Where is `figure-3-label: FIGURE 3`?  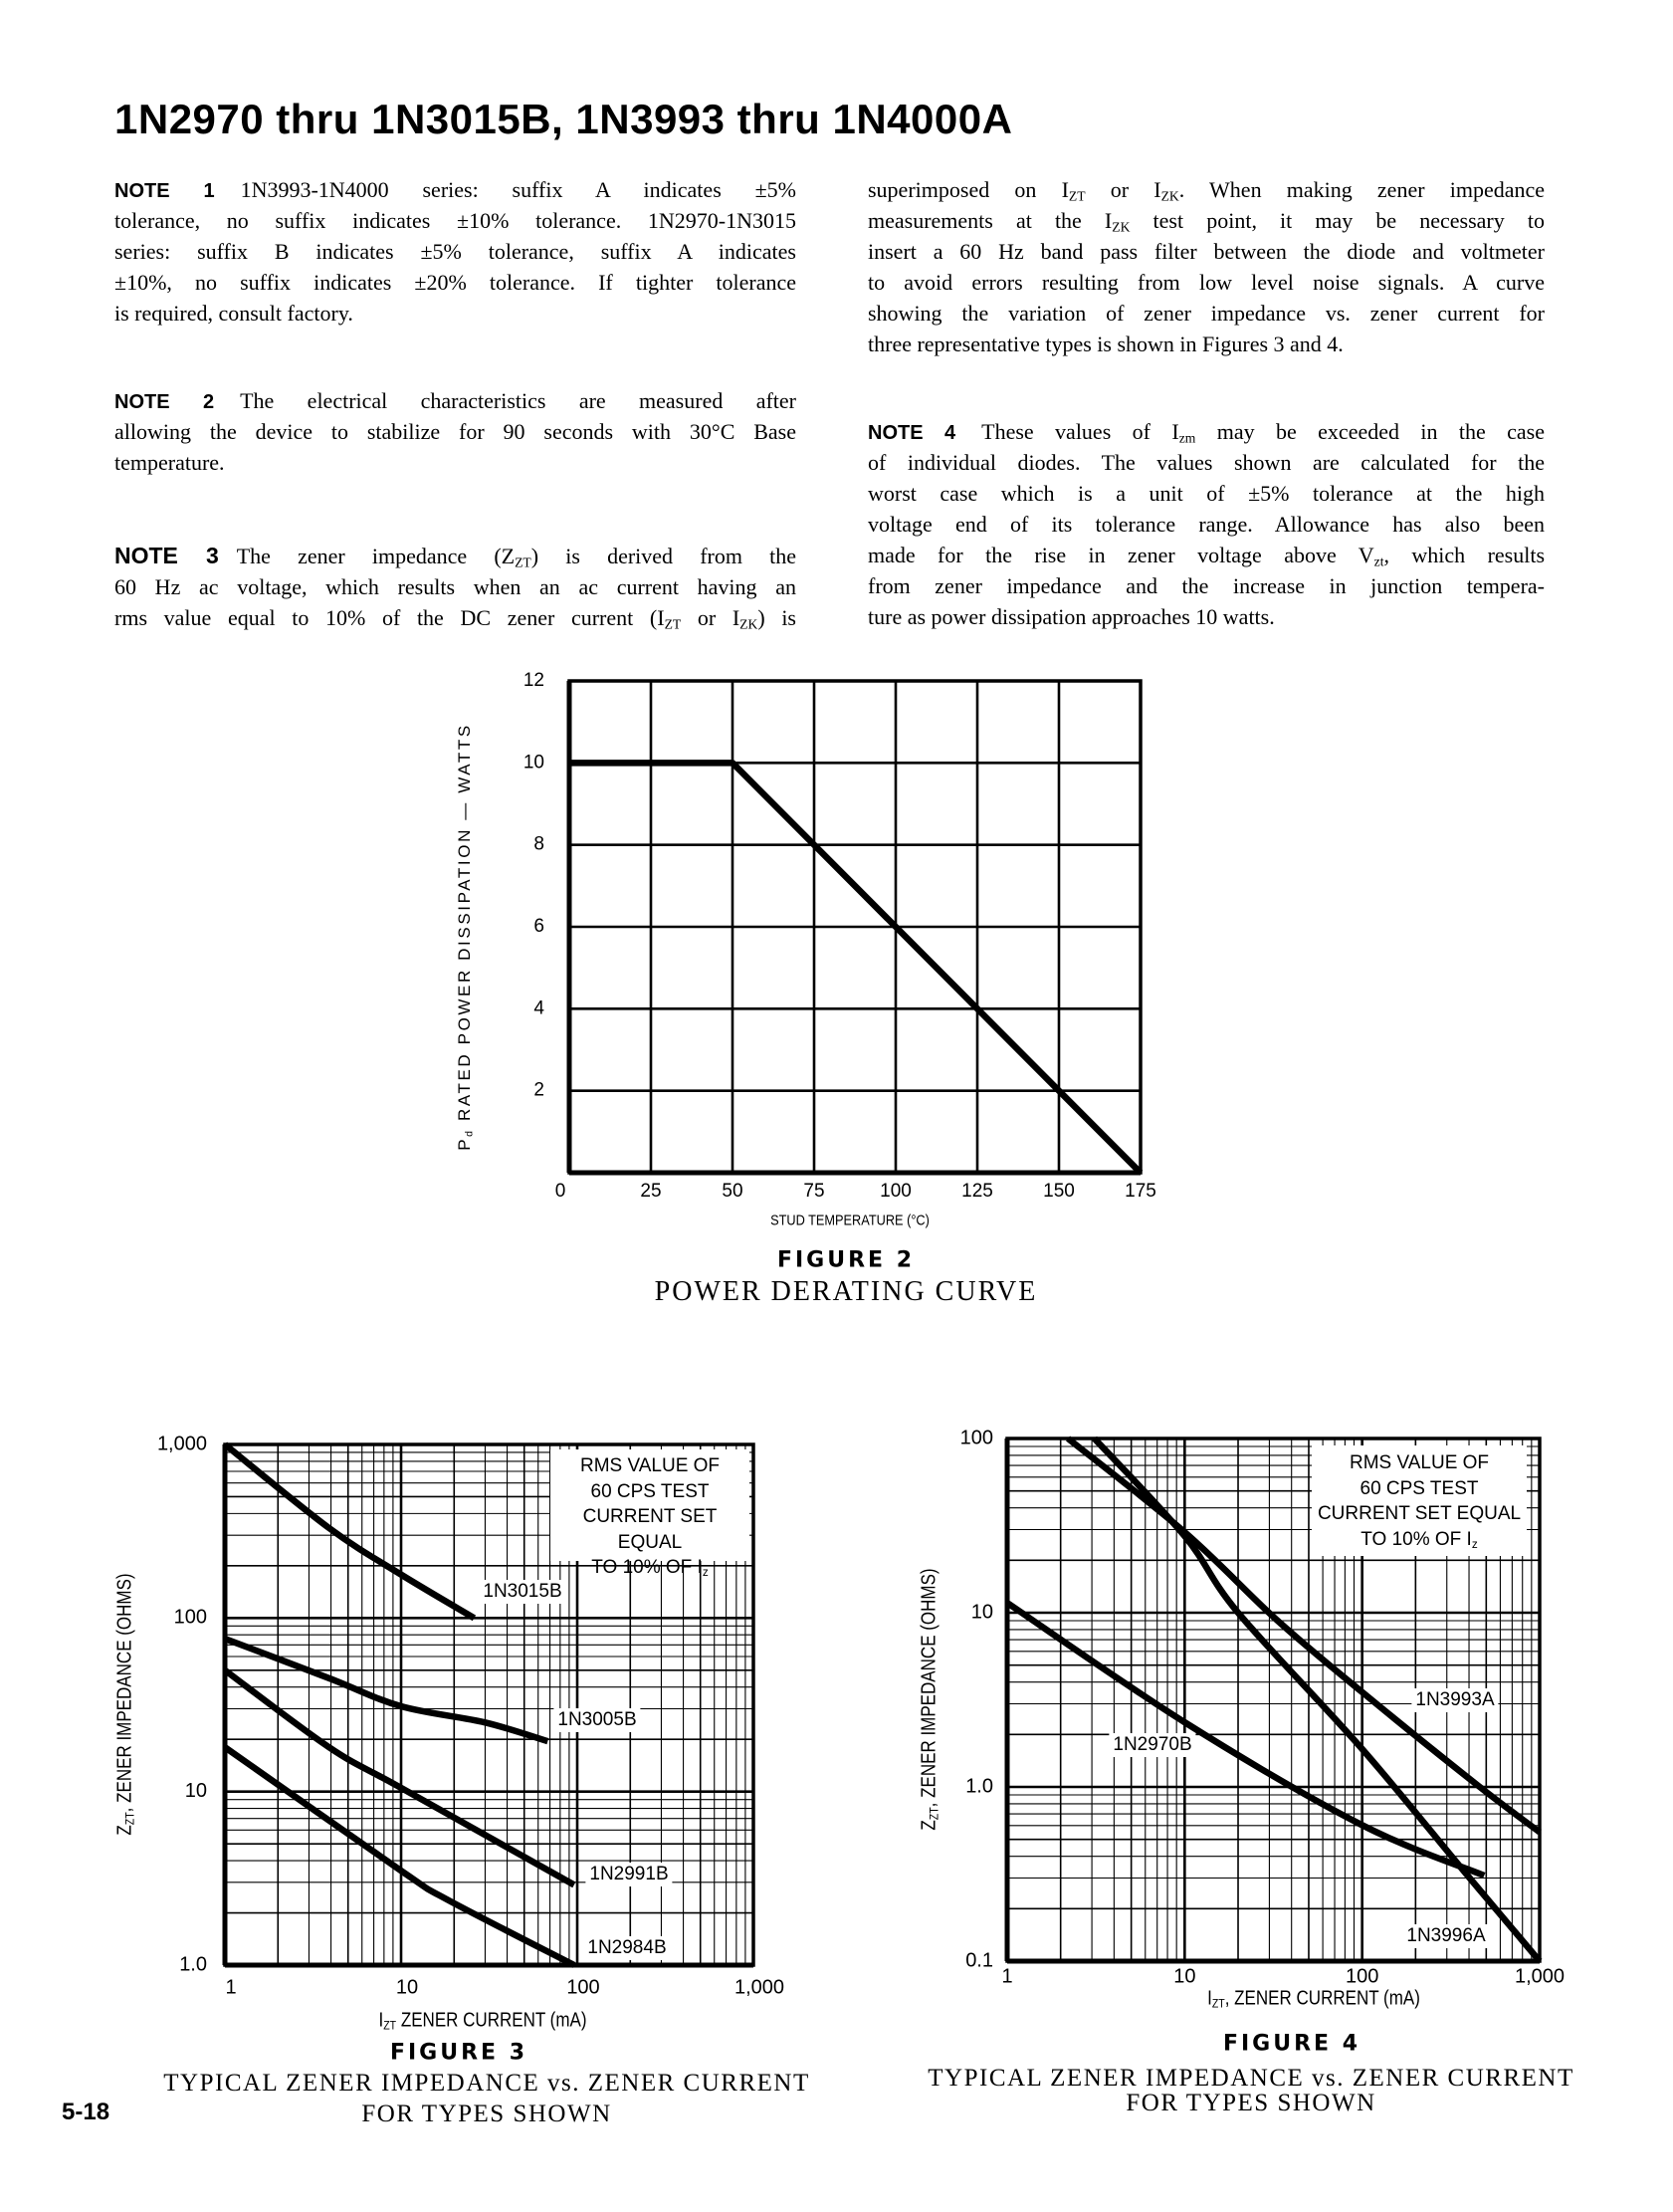
figure-3-label: FIGURE 3 is located at coordinates (458, 2053).